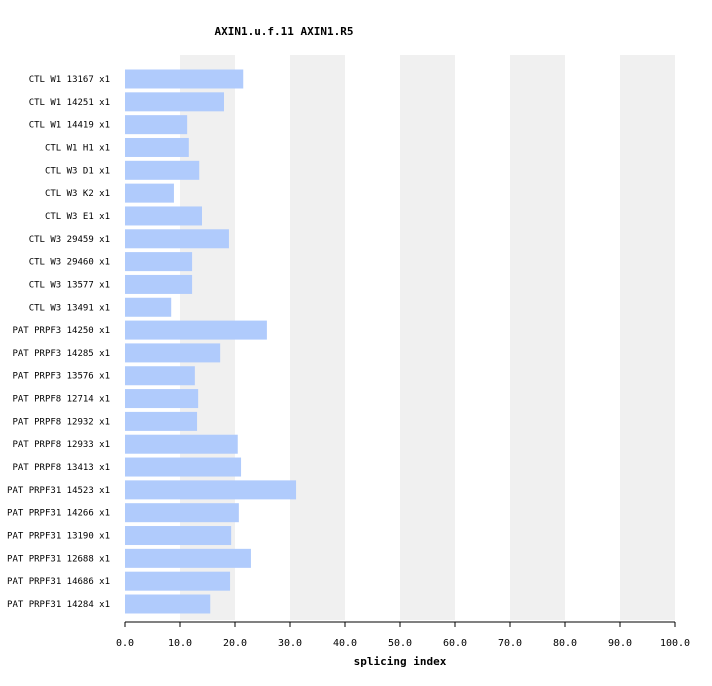  Describe the element at coordinates (400, 643) in the screenshot. I see `x-tick-label: 50.0` at that location.